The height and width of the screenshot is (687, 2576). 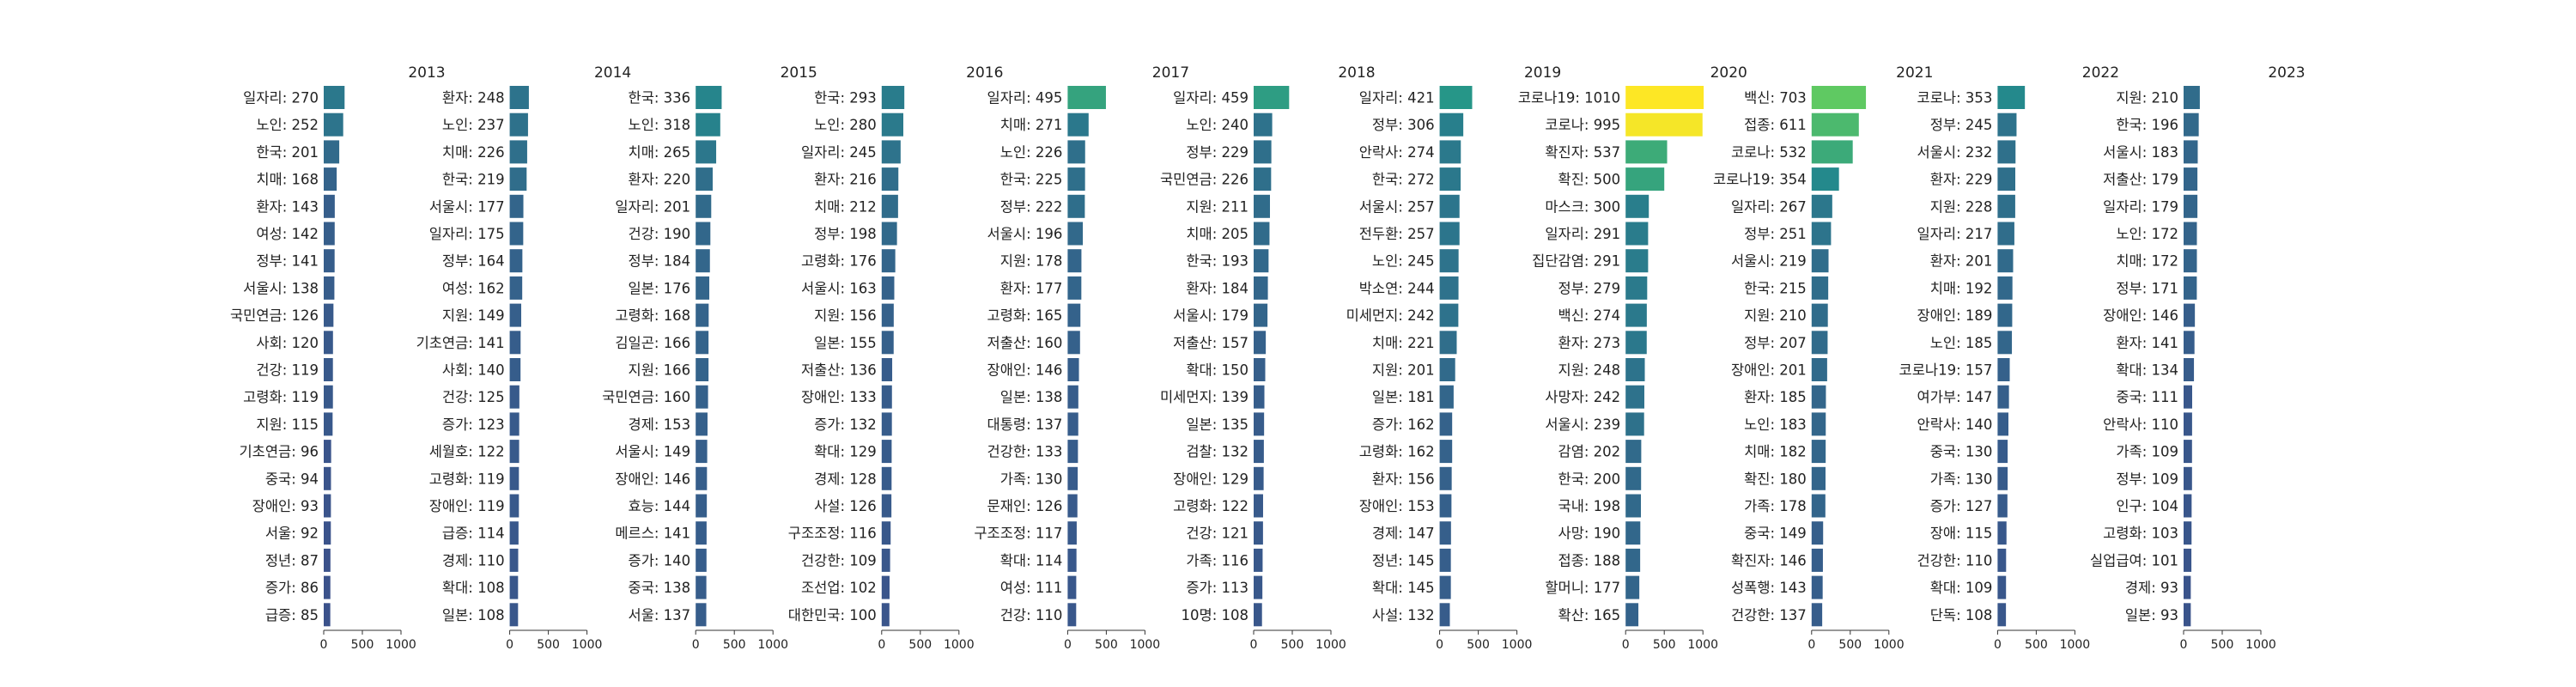 I want to click on bar-label: 경제: 128, so click(x=845, y=479).